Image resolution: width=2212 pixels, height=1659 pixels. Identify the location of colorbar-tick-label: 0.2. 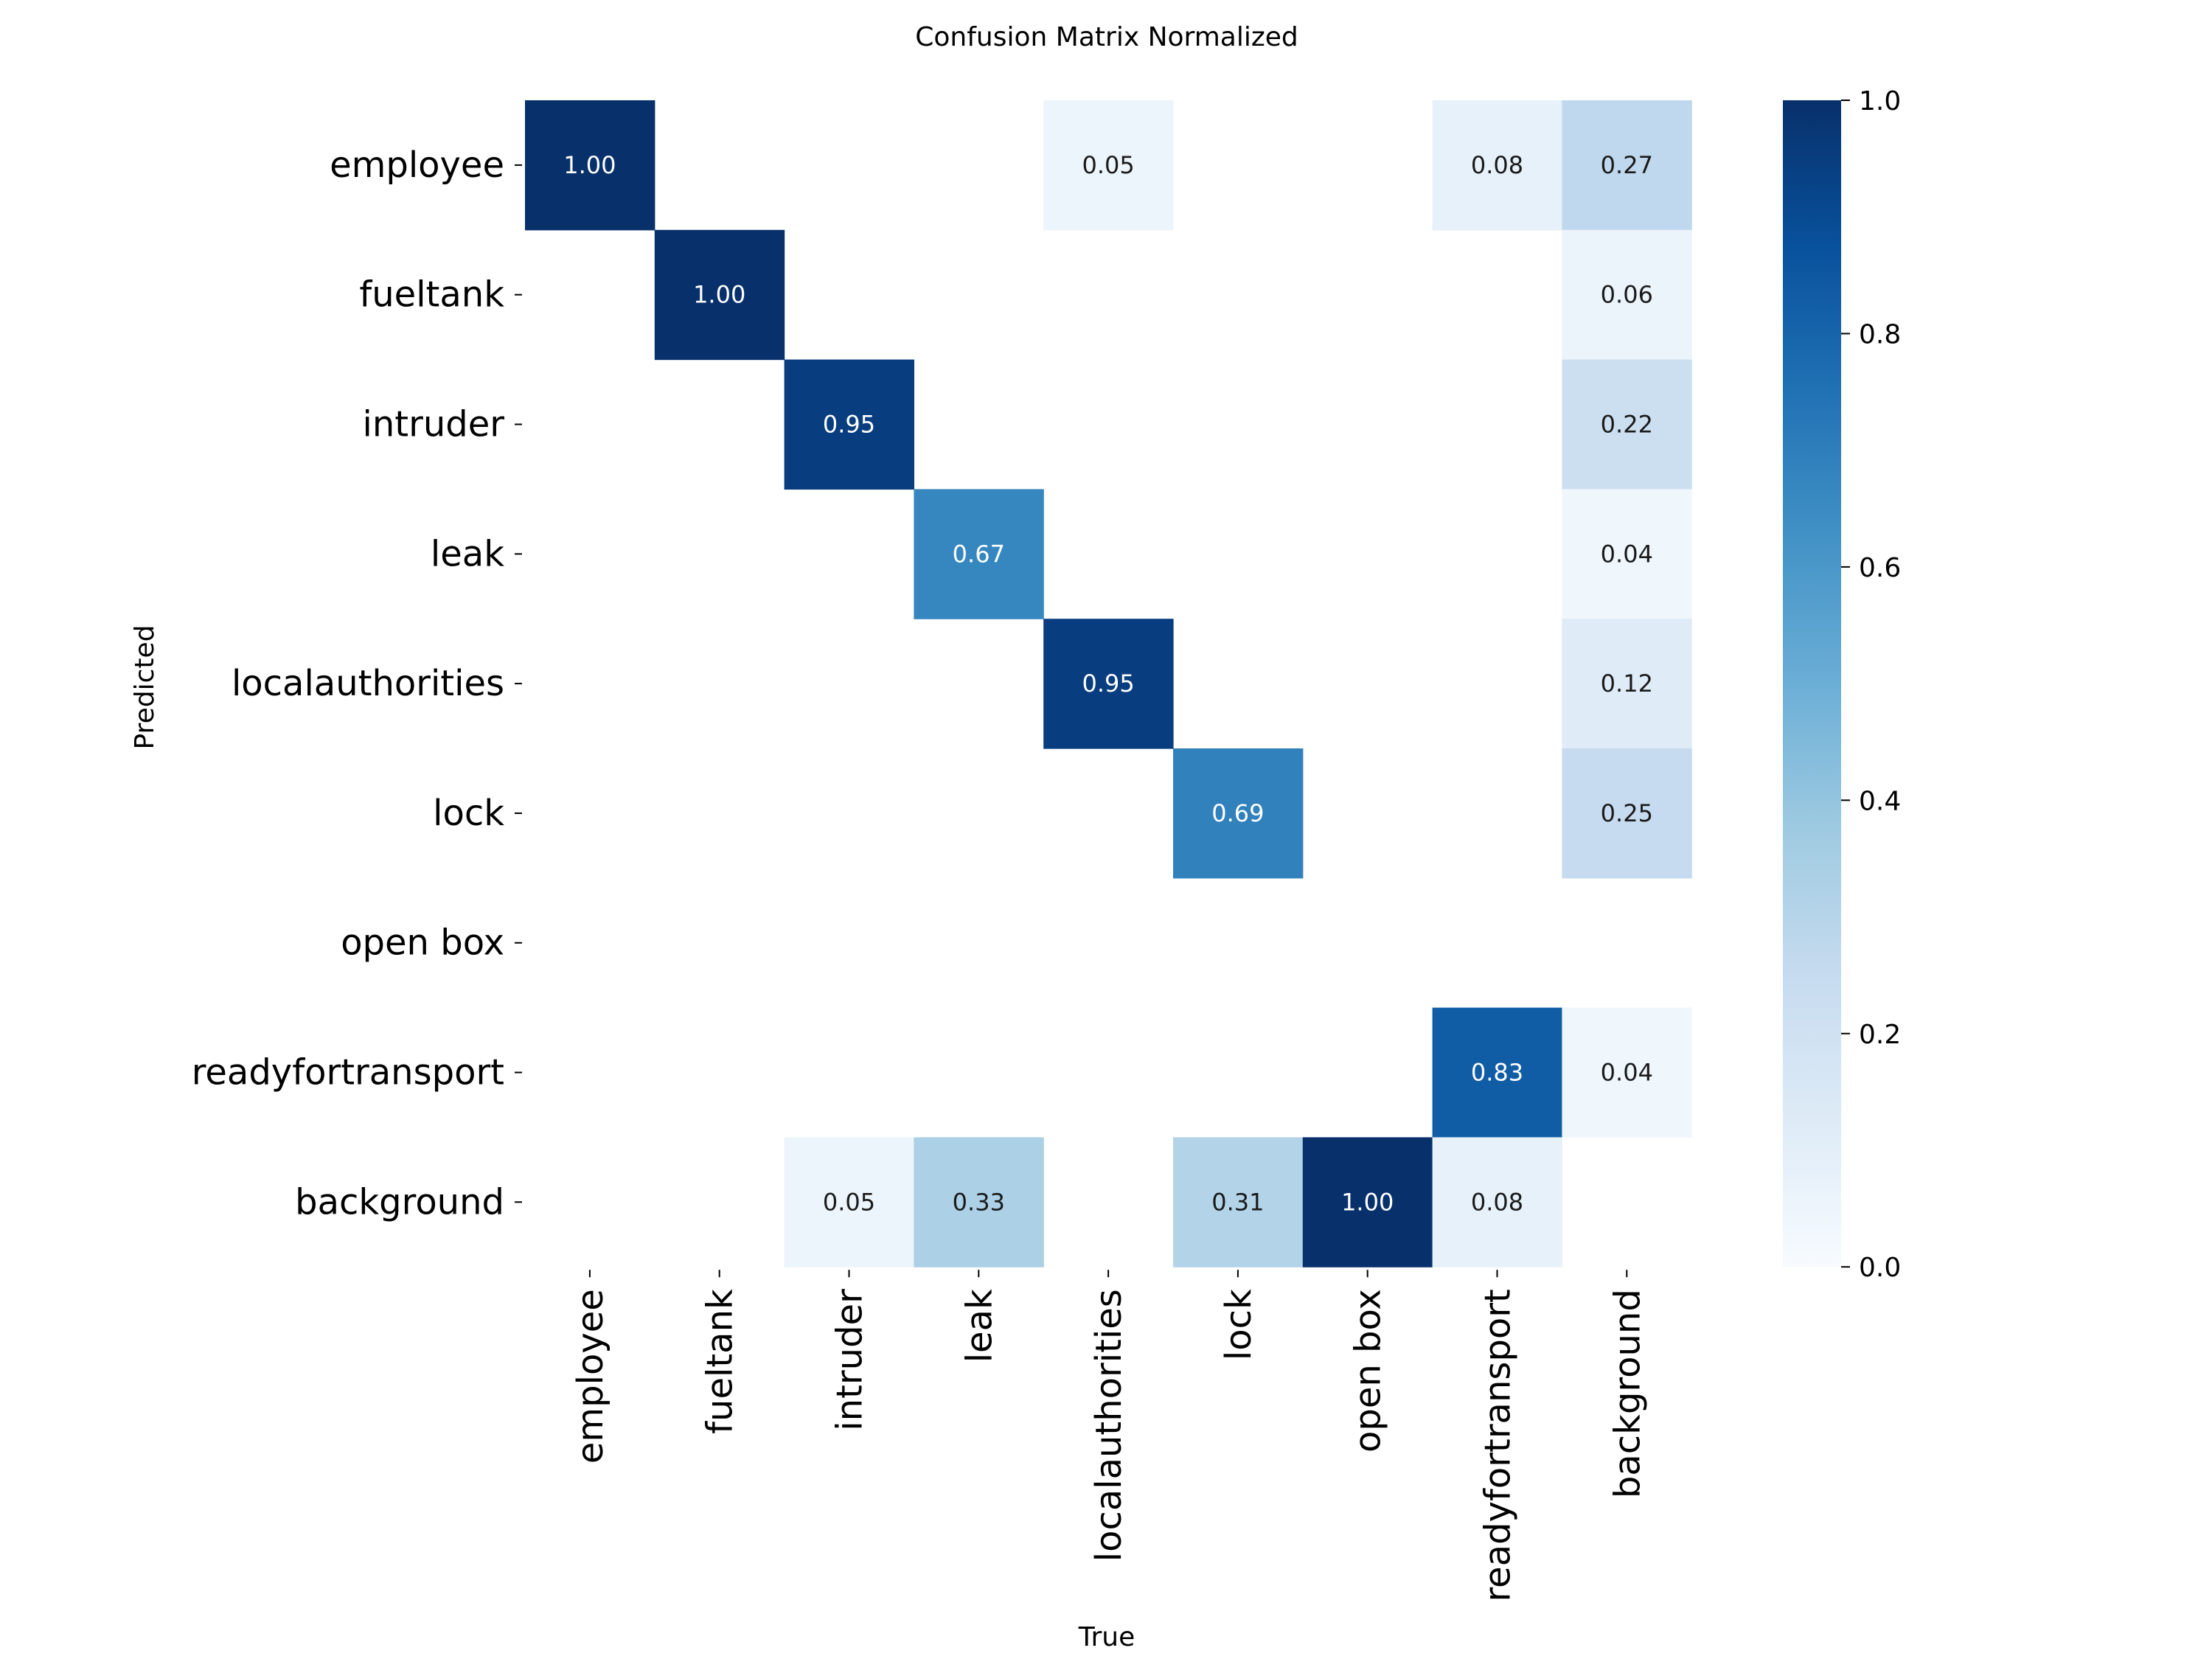
(1880, 1035).